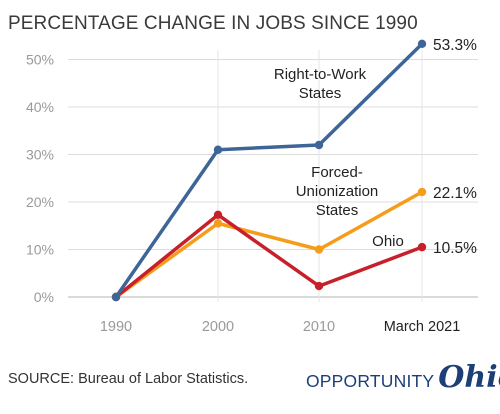  I want to click on y-tick-label: 20%, so click(40, 202).